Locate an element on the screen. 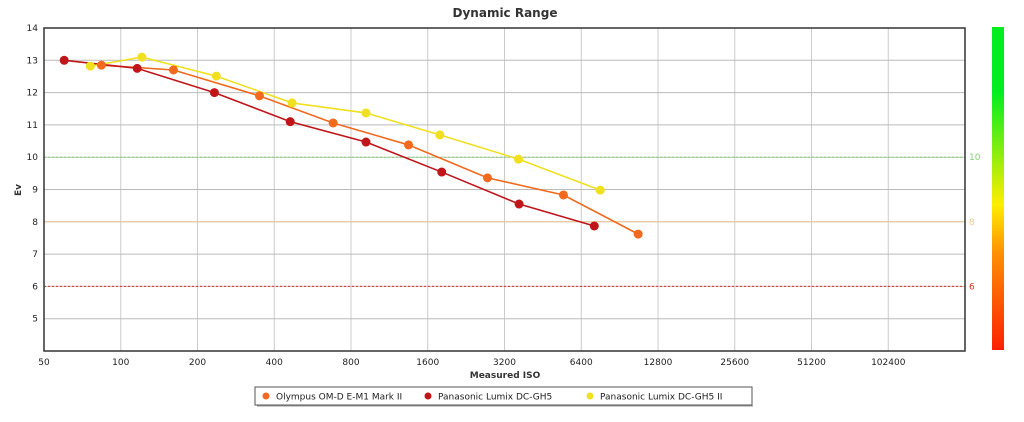  x-tick-label: 50 is located at coordinates (44, 363).